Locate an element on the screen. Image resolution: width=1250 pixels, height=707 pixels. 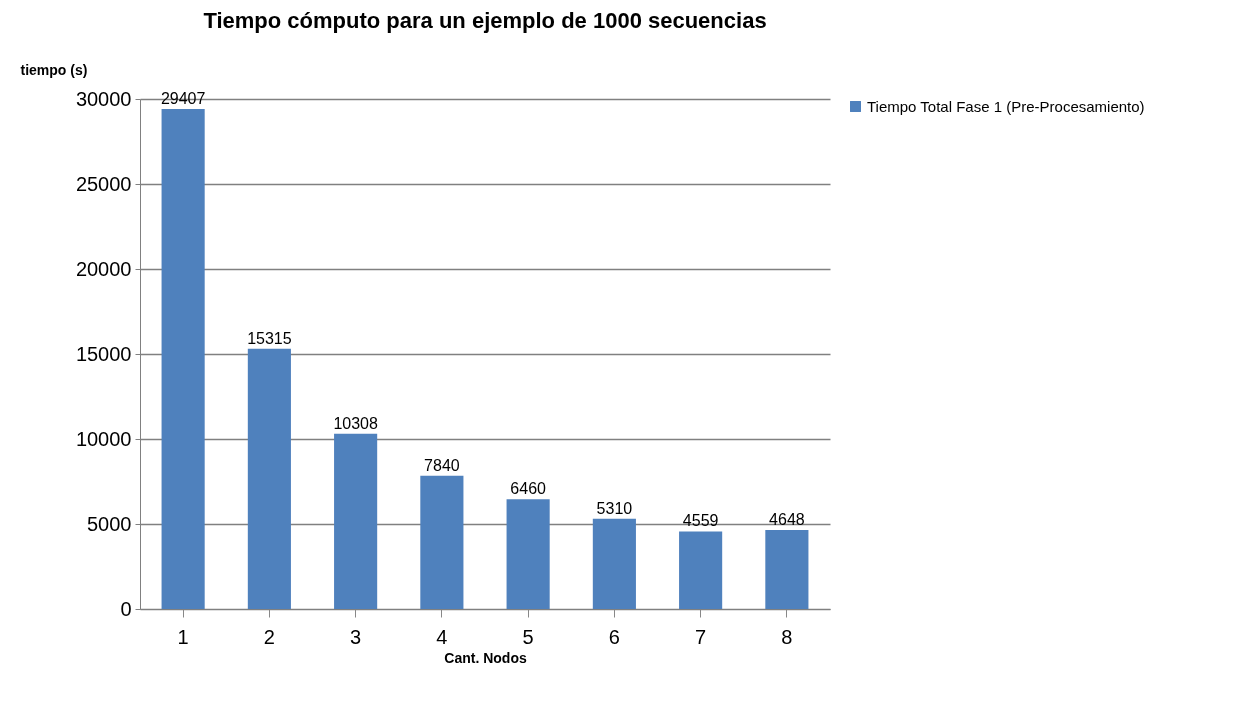
y-tick-label: 0 is located at coordinates (126, 608).